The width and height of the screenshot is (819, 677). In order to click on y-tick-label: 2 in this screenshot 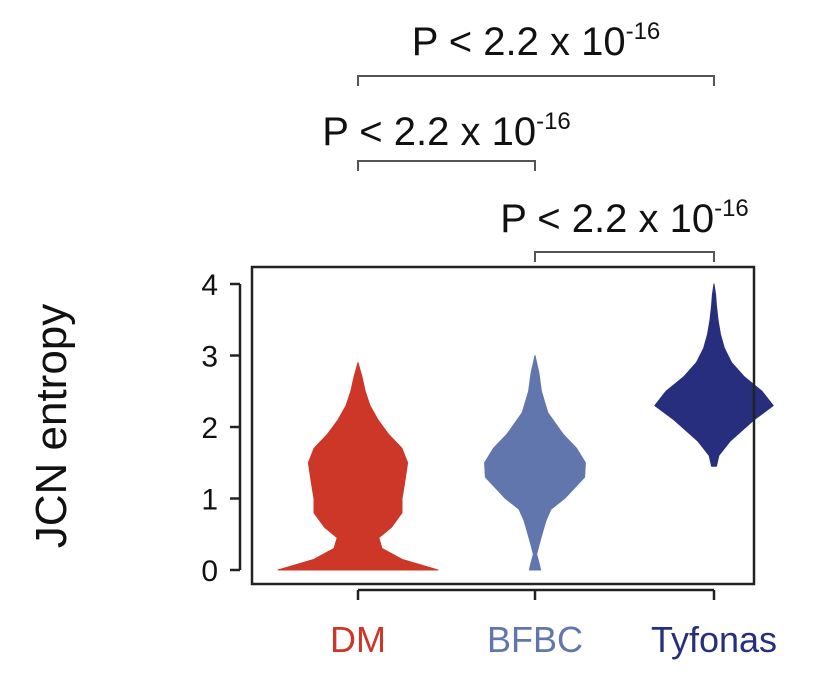, I will do `click(209, 428)`.